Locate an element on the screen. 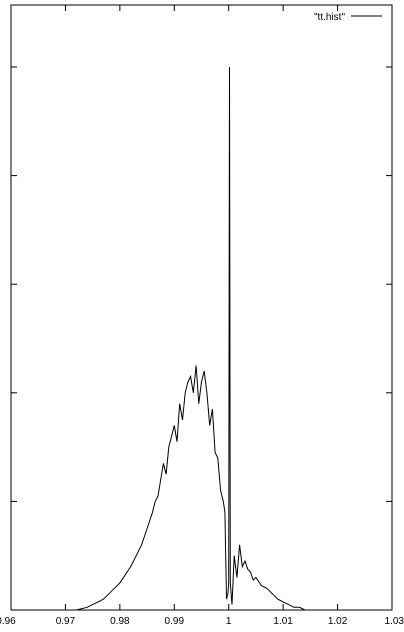 The width and height of the screenshot is (404, 632). legend-label: "tt.hist" is located at coordinates (329, 17).